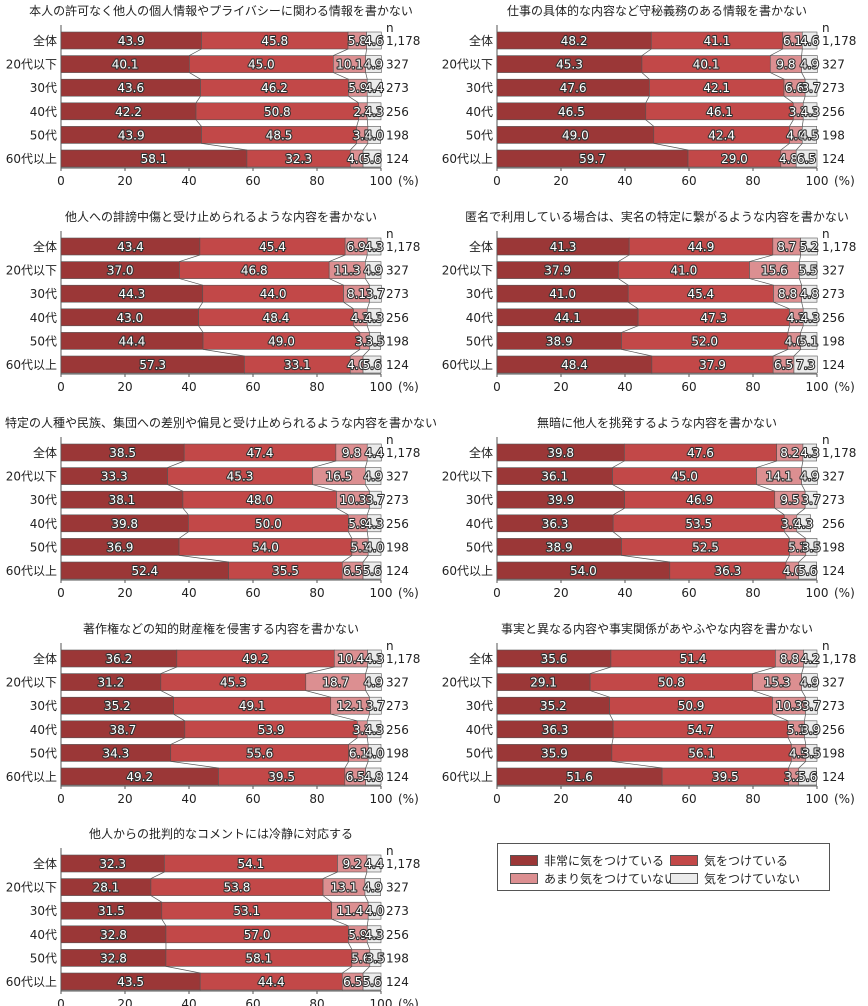  What do you see at coordinates (700, 453) in the screenshot?
I see `data-label-all-careful: 47.6` at bounding box center [700, 453].